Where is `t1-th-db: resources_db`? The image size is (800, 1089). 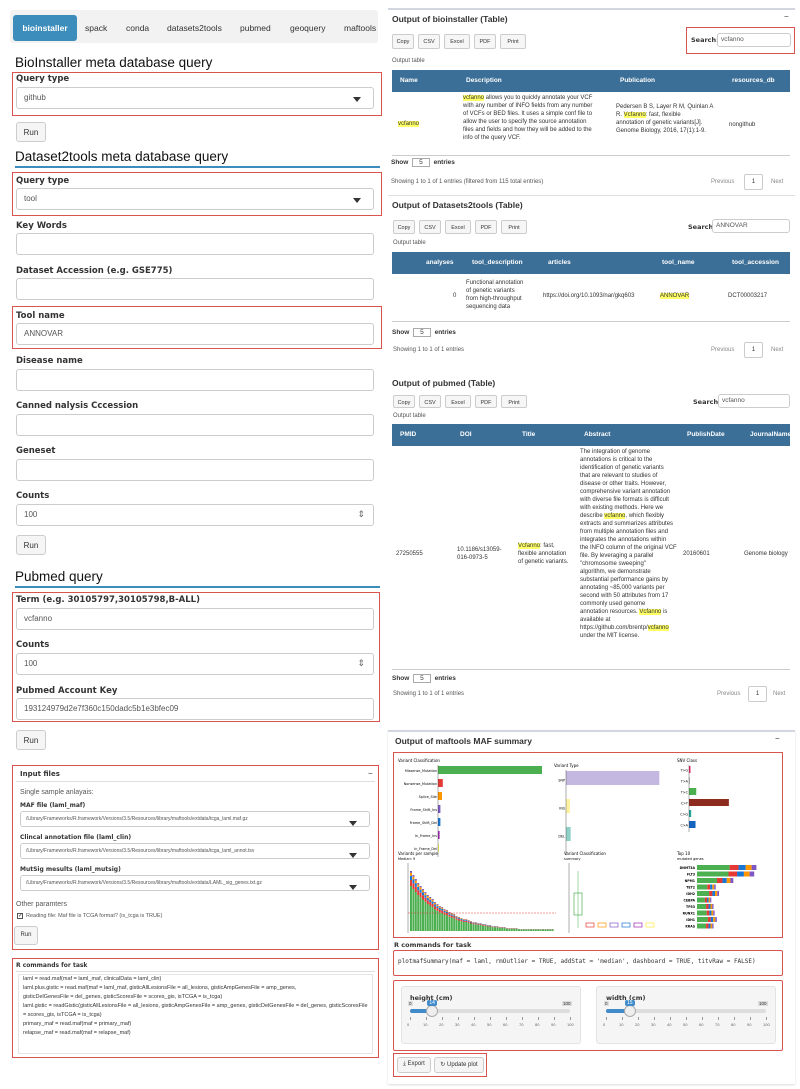
t1-th-db: resources_db is located at coordinates (753, 80).